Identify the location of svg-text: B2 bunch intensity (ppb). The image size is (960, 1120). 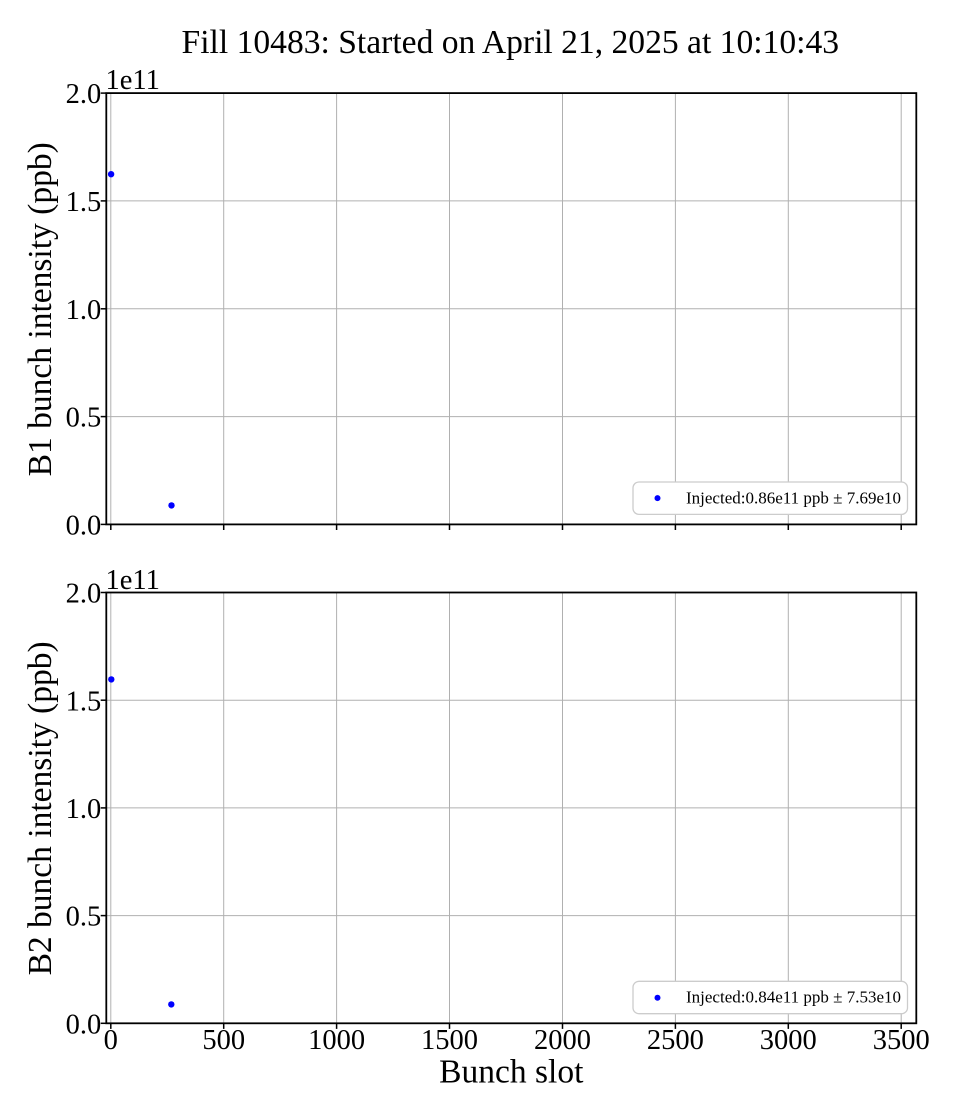
(40, 808).